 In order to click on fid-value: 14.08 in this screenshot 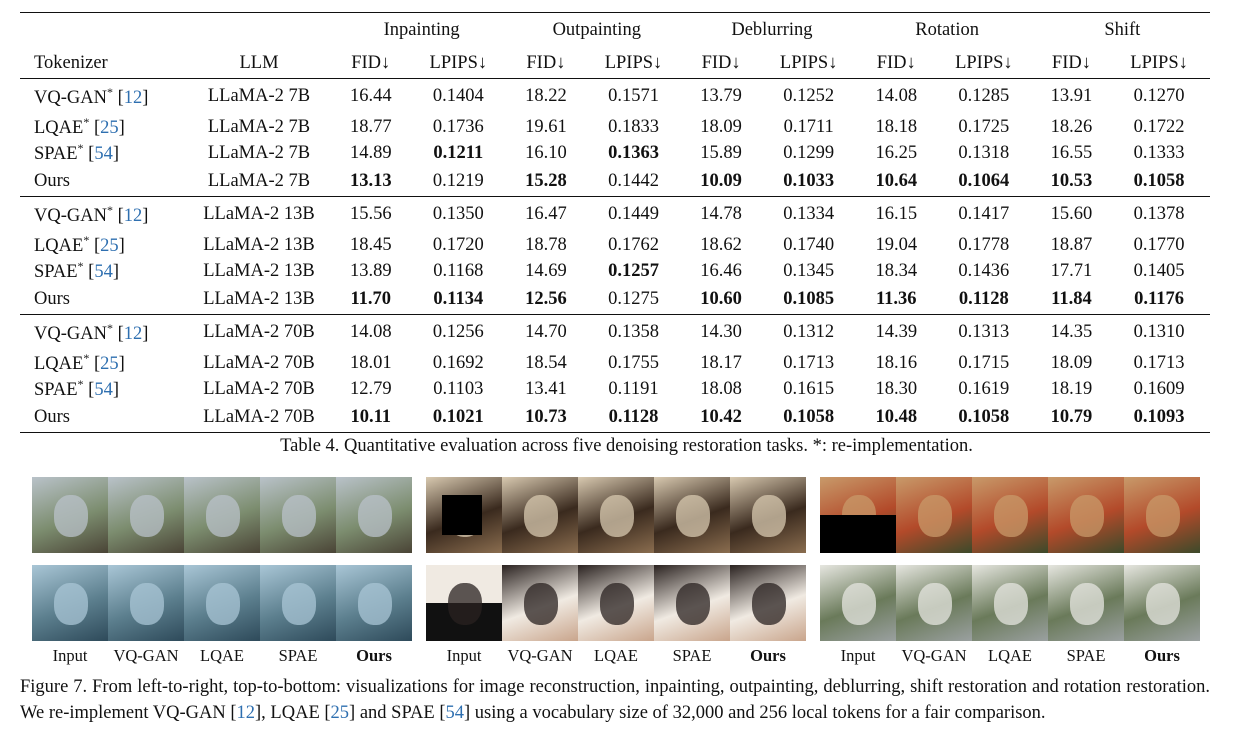, I will do `click(897, 97)`.